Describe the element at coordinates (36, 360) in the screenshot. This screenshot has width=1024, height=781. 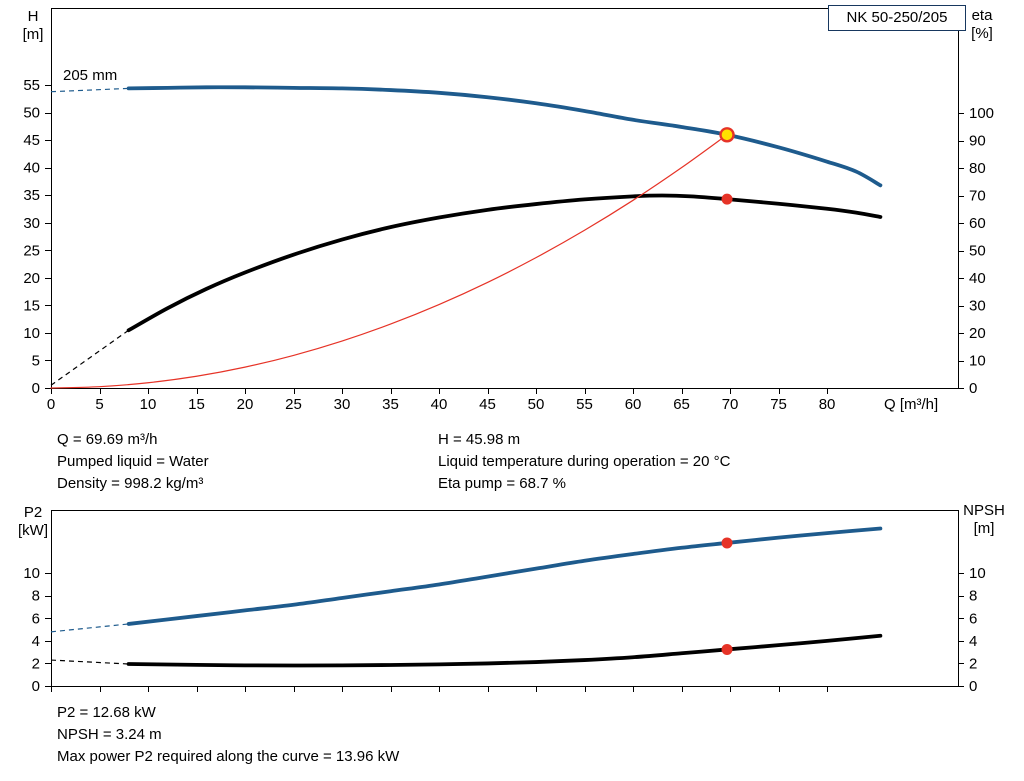
I see `y-tick-left-label: 5` at that location.